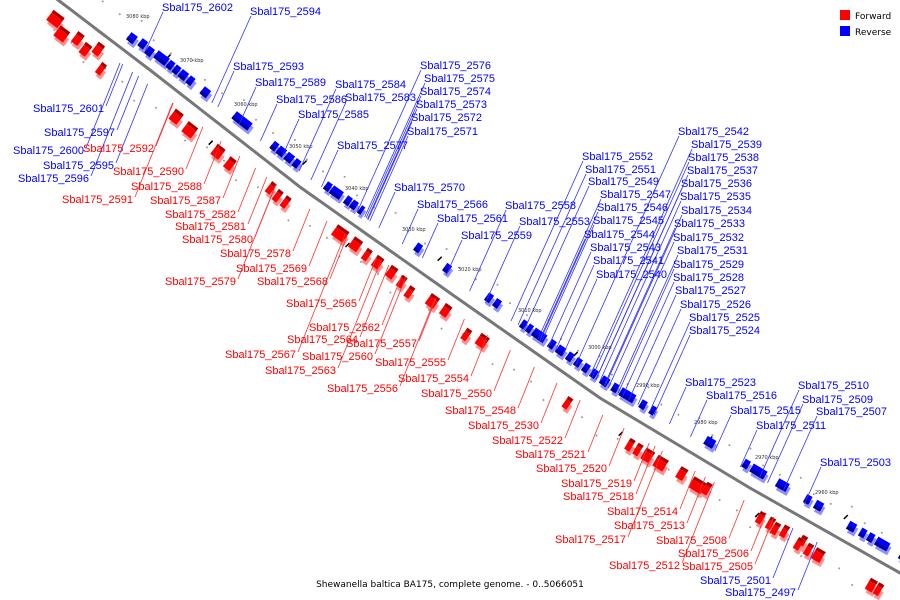 Image resolution: width=900 pixels, height=600 pixels. Describe the element at coordinates (715, 305) in the screenshot. I see `gene-label: Sbal175_2526` at that location.